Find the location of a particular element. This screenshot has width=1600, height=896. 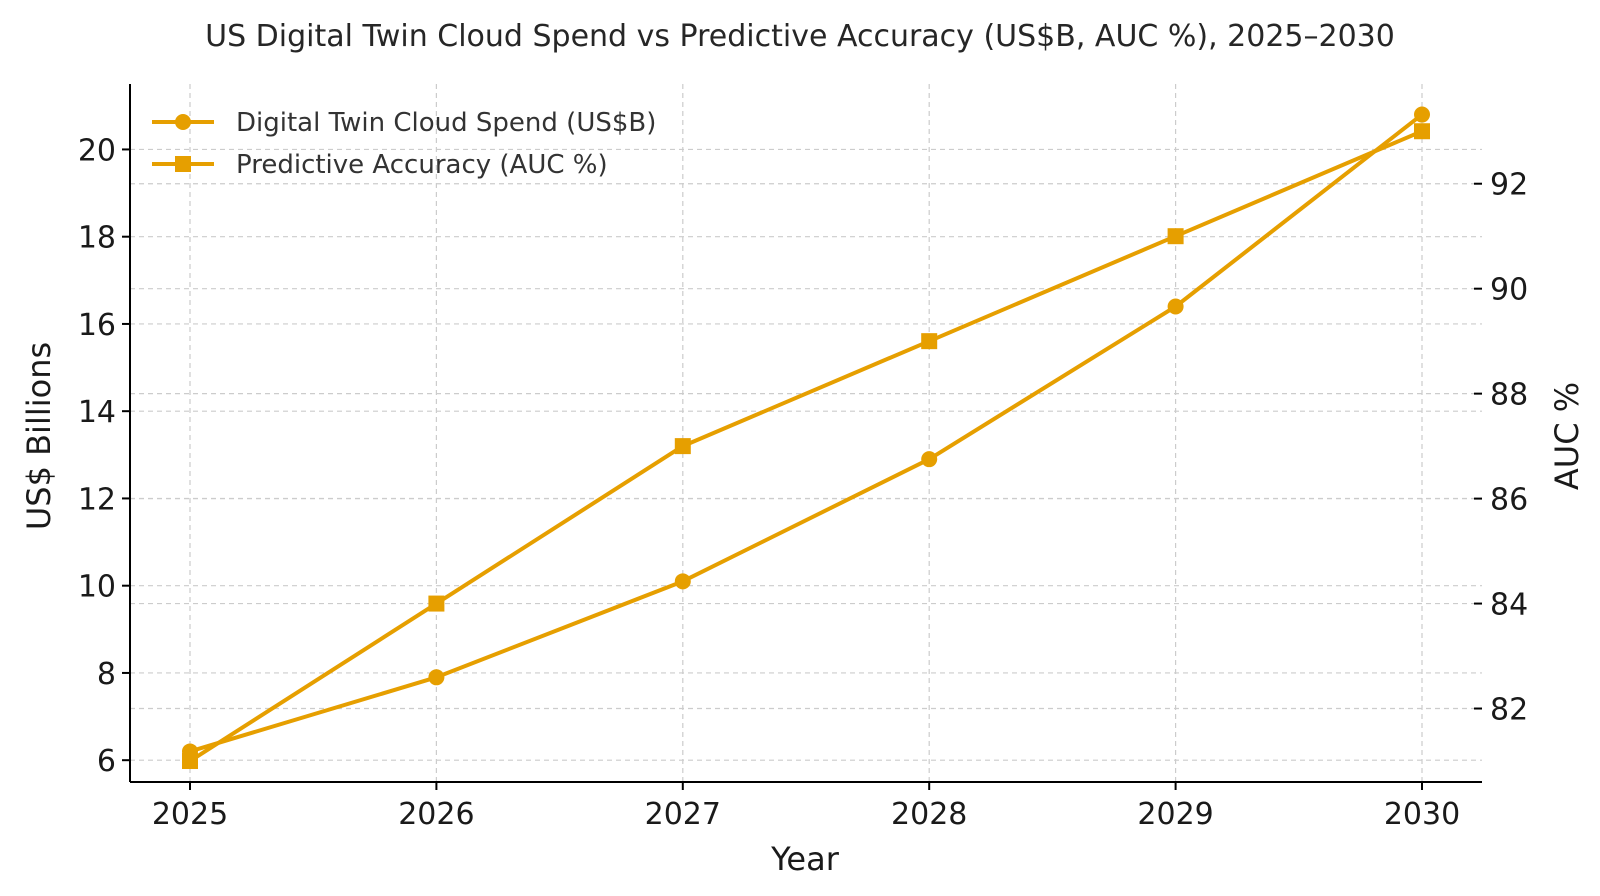

y-left-tick-label: 6 is located at coordinates (106, 761).